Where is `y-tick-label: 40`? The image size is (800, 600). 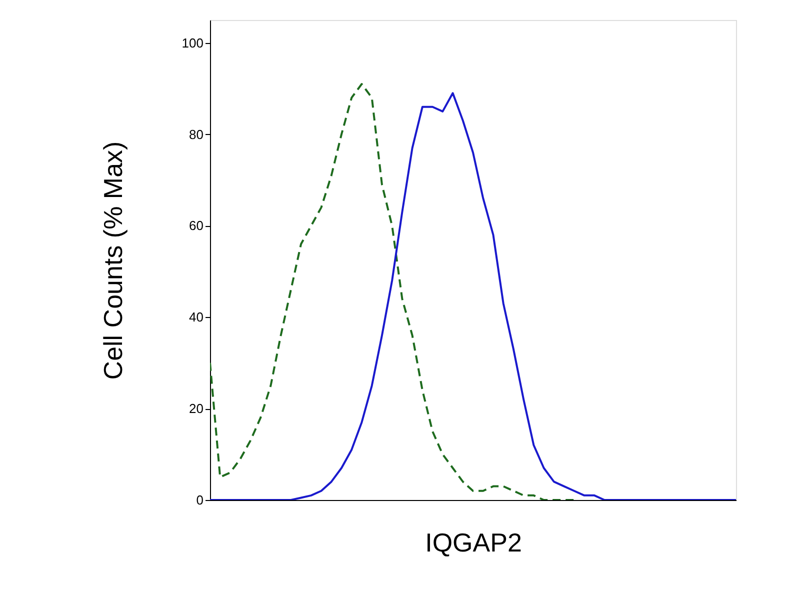 y-tick-label: 40 is located at coordinates (196, 317).